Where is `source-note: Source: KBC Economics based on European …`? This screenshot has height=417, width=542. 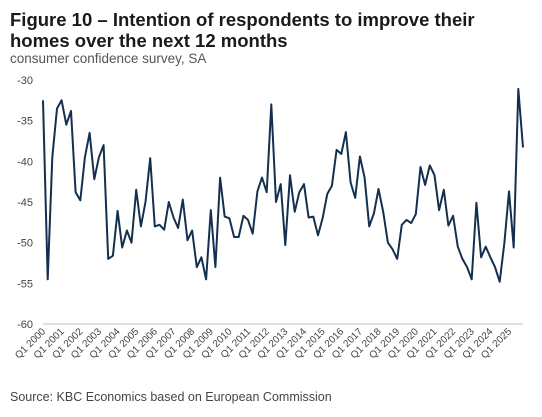 source-note: Source: KBC Economics based on European … is located at coordinates (171, 397).